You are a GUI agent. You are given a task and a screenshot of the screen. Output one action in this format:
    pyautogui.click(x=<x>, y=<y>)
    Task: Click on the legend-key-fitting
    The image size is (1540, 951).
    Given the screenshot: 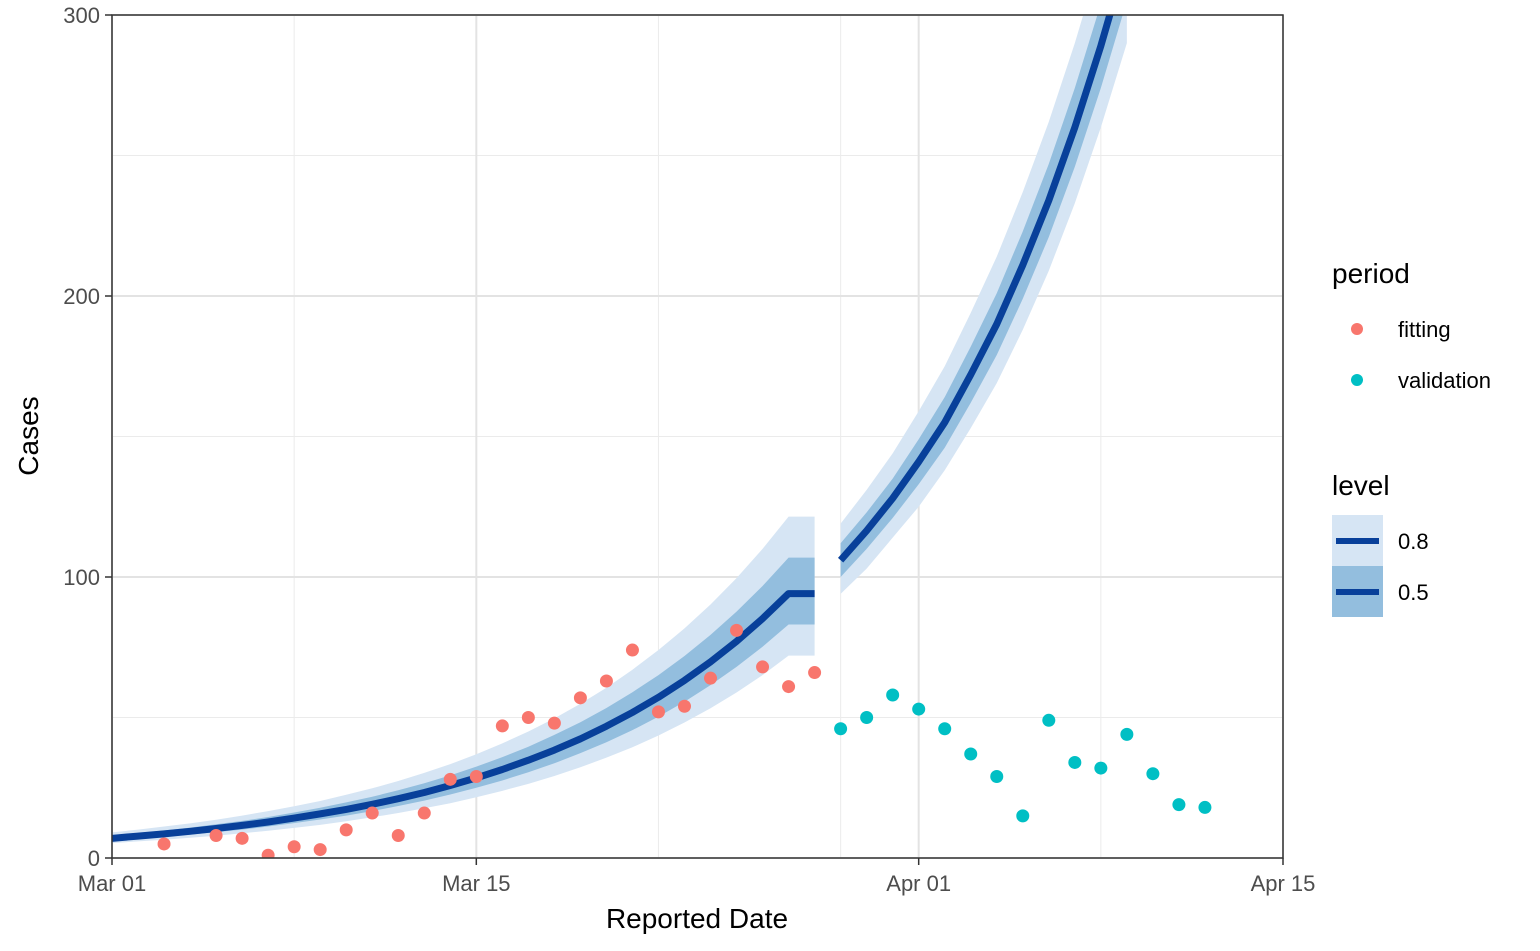 What is the action you would take?
    pyautogui.click(x=1357, y=329)
    